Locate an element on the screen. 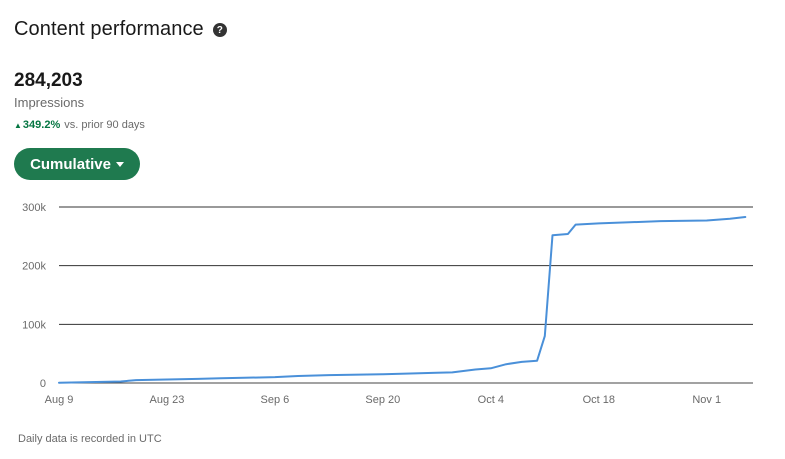 The image size is (785, 459). dropdown-label: Cumulative is located at coordinates (70, 164).